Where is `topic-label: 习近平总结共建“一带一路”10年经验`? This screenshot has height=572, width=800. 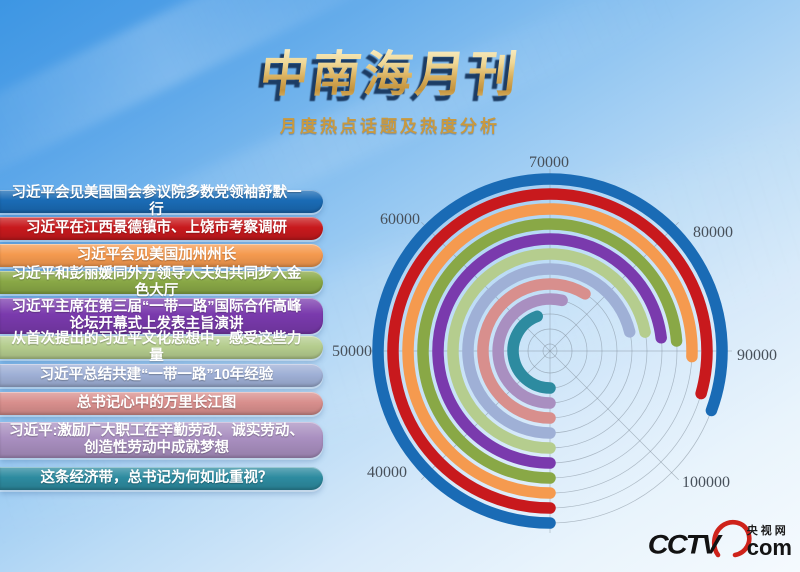 topic-label: 习近平总结共建“一带一路”10年经验 is located at coordinates (156, 375).